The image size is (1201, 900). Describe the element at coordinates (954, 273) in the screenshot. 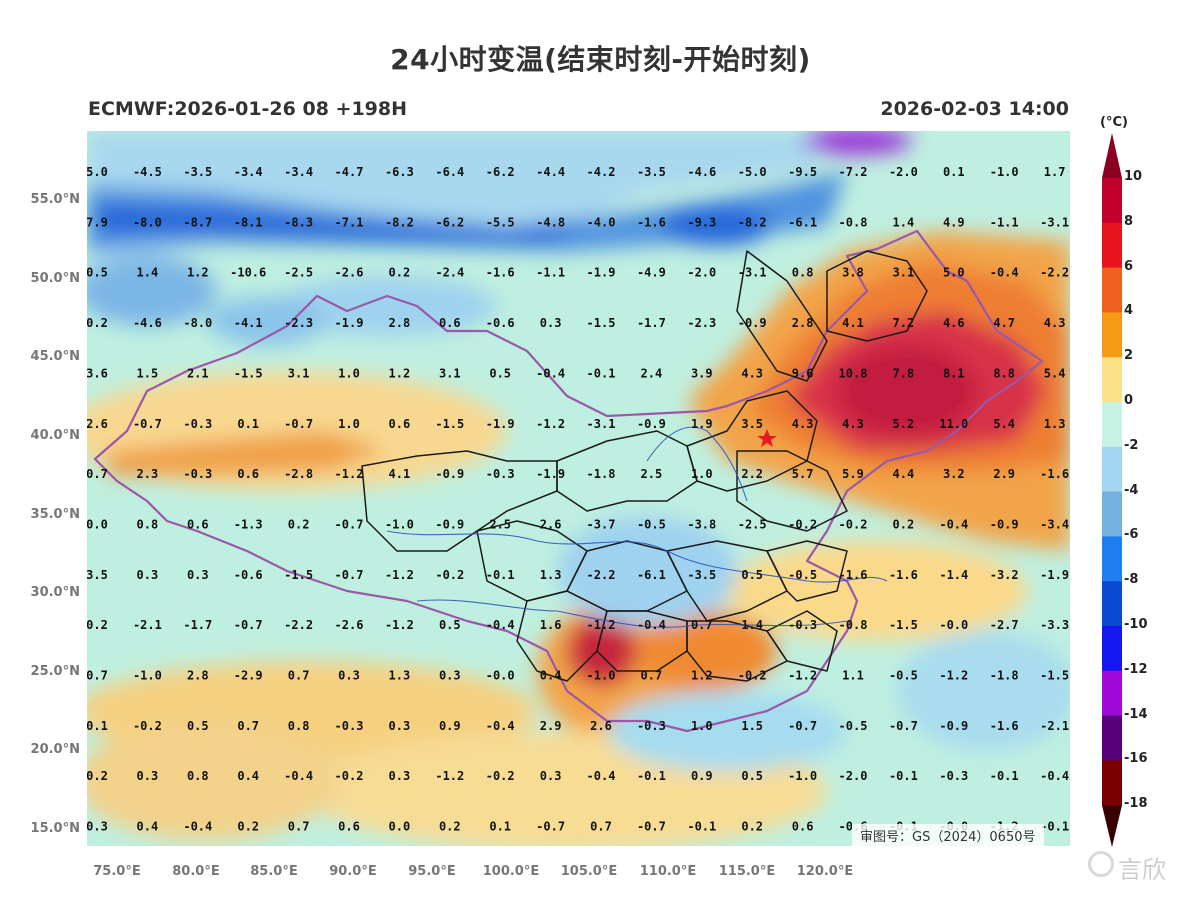

I see `value-label: 5.0` at that location.